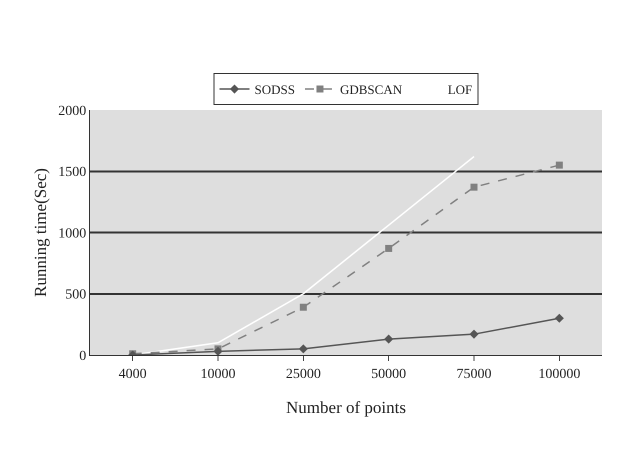  Describe the element at coordinates (75, 295) in the screenshot. I see `y-tick-label: 500` at that location.